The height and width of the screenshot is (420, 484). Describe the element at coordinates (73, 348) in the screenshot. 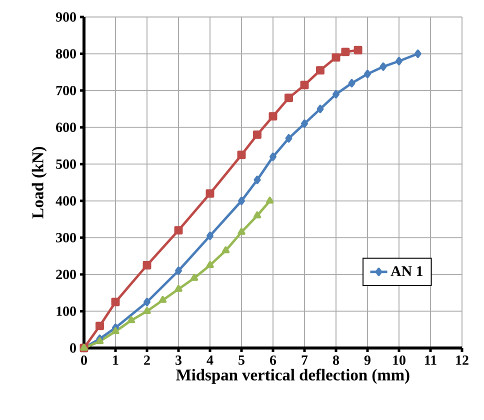

I see `y-tick-label: 0` at that location.